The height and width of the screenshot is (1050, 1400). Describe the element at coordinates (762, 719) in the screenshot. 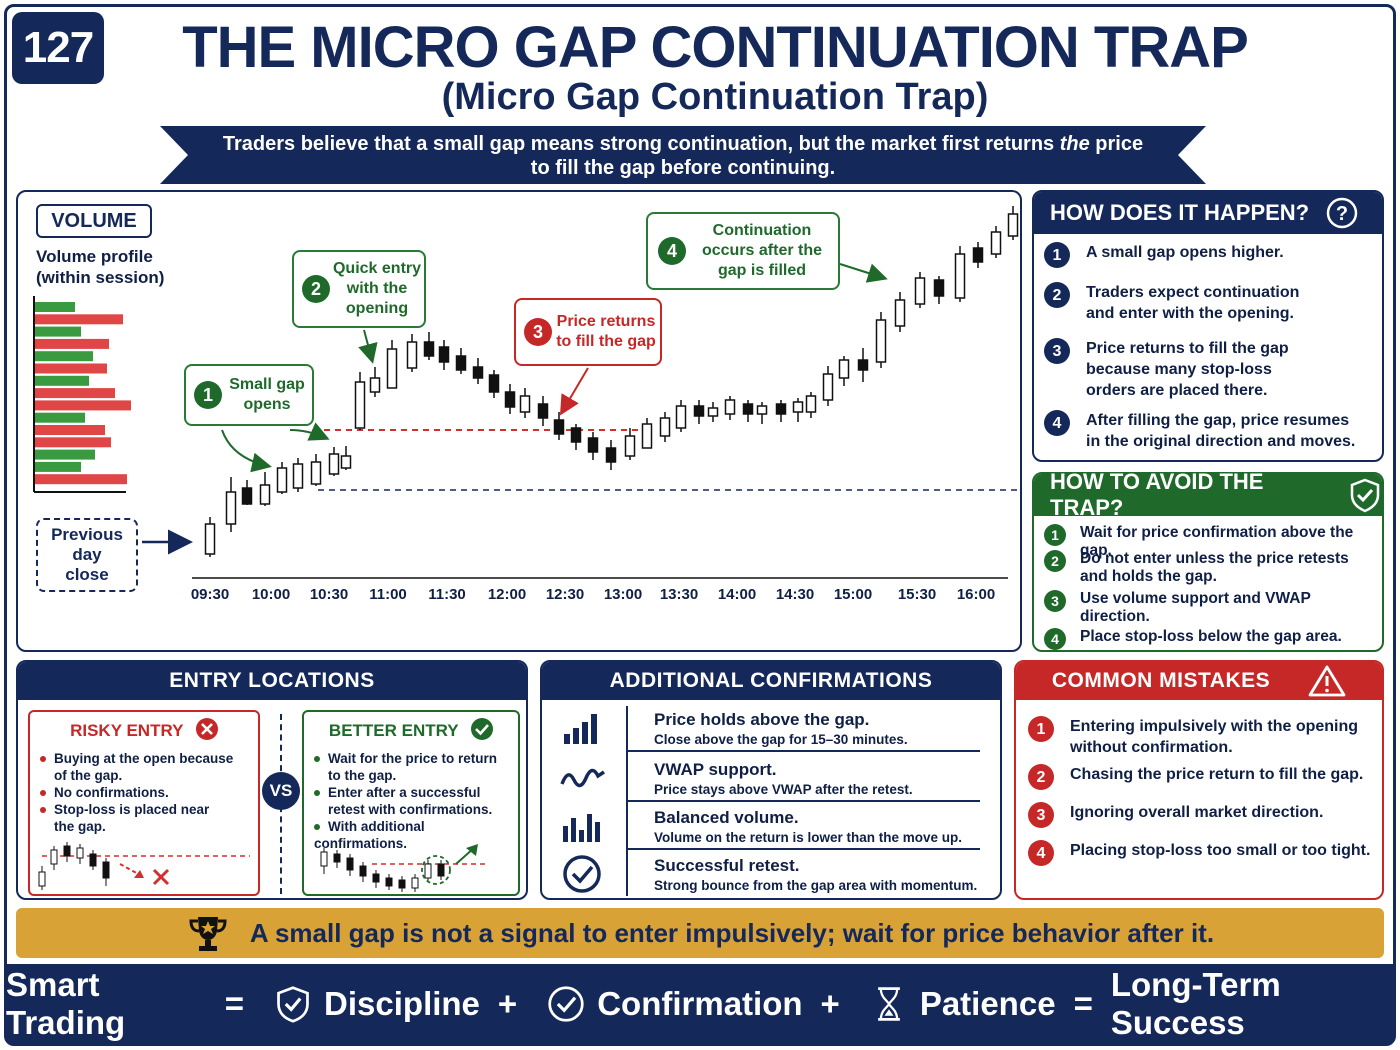

I see `confirmation-title-1: Price holds above the gap.` at that location.